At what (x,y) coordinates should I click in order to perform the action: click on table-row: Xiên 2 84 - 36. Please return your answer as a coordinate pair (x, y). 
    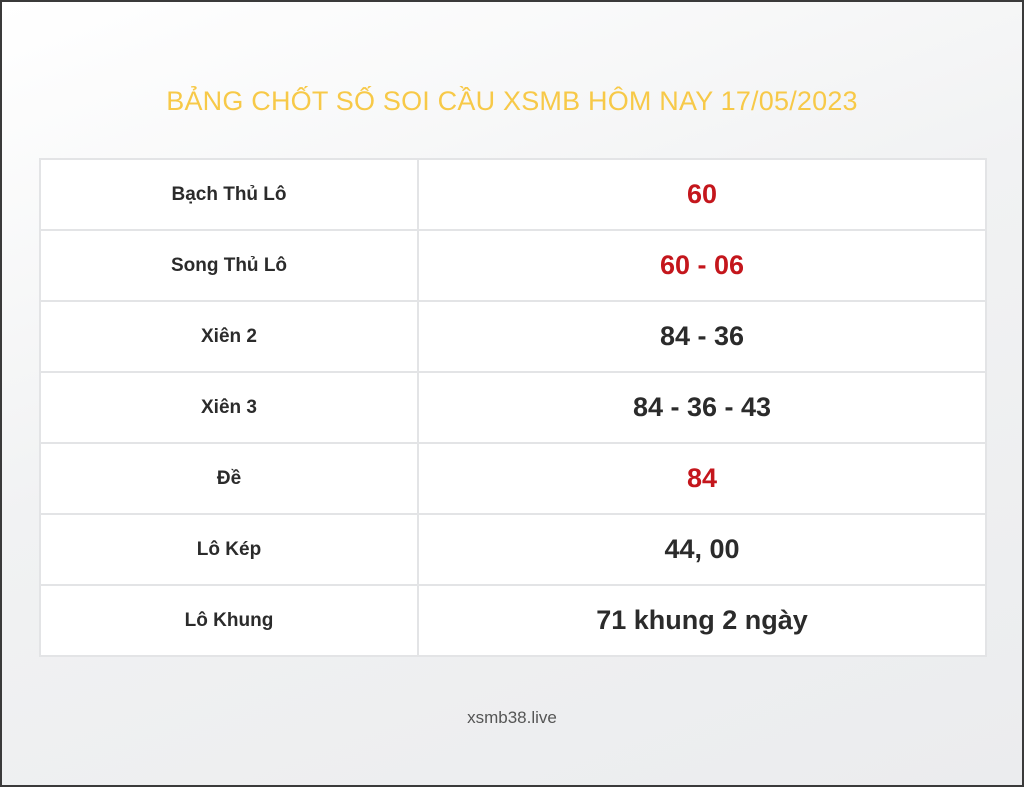
    Looking at the image, I should click on (513, 336).